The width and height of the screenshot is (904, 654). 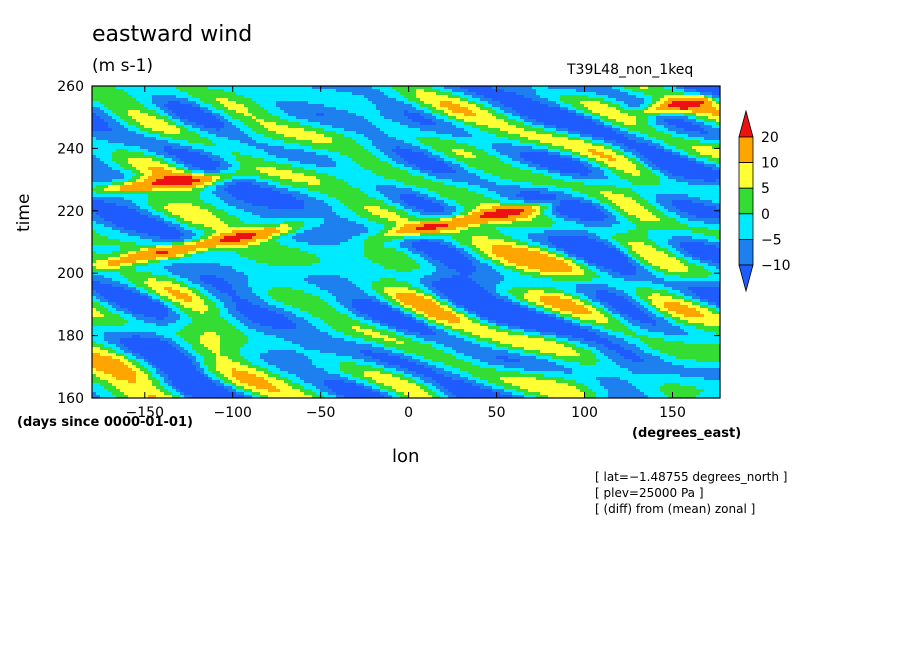 I want to click on colorbar-label: 10, so click(x=770, y=164).